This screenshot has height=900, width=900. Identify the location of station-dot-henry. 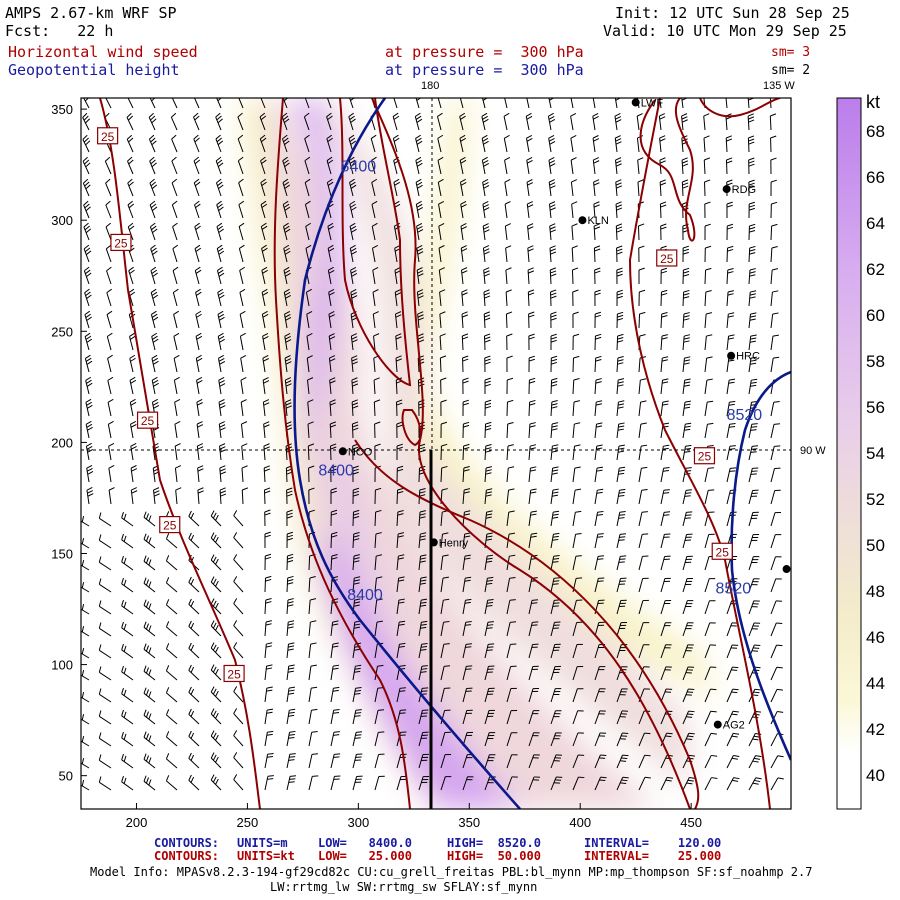
(433, 542).